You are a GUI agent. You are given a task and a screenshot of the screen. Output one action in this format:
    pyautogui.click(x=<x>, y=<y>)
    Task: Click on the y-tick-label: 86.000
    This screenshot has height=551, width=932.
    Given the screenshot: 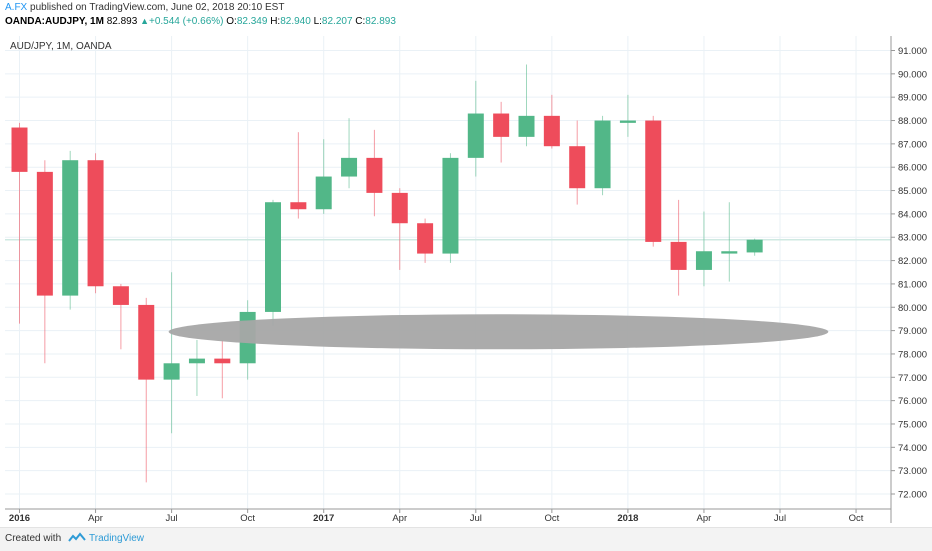 What is the action you would take?
    pyautogui.click(x=912, y=168)
    